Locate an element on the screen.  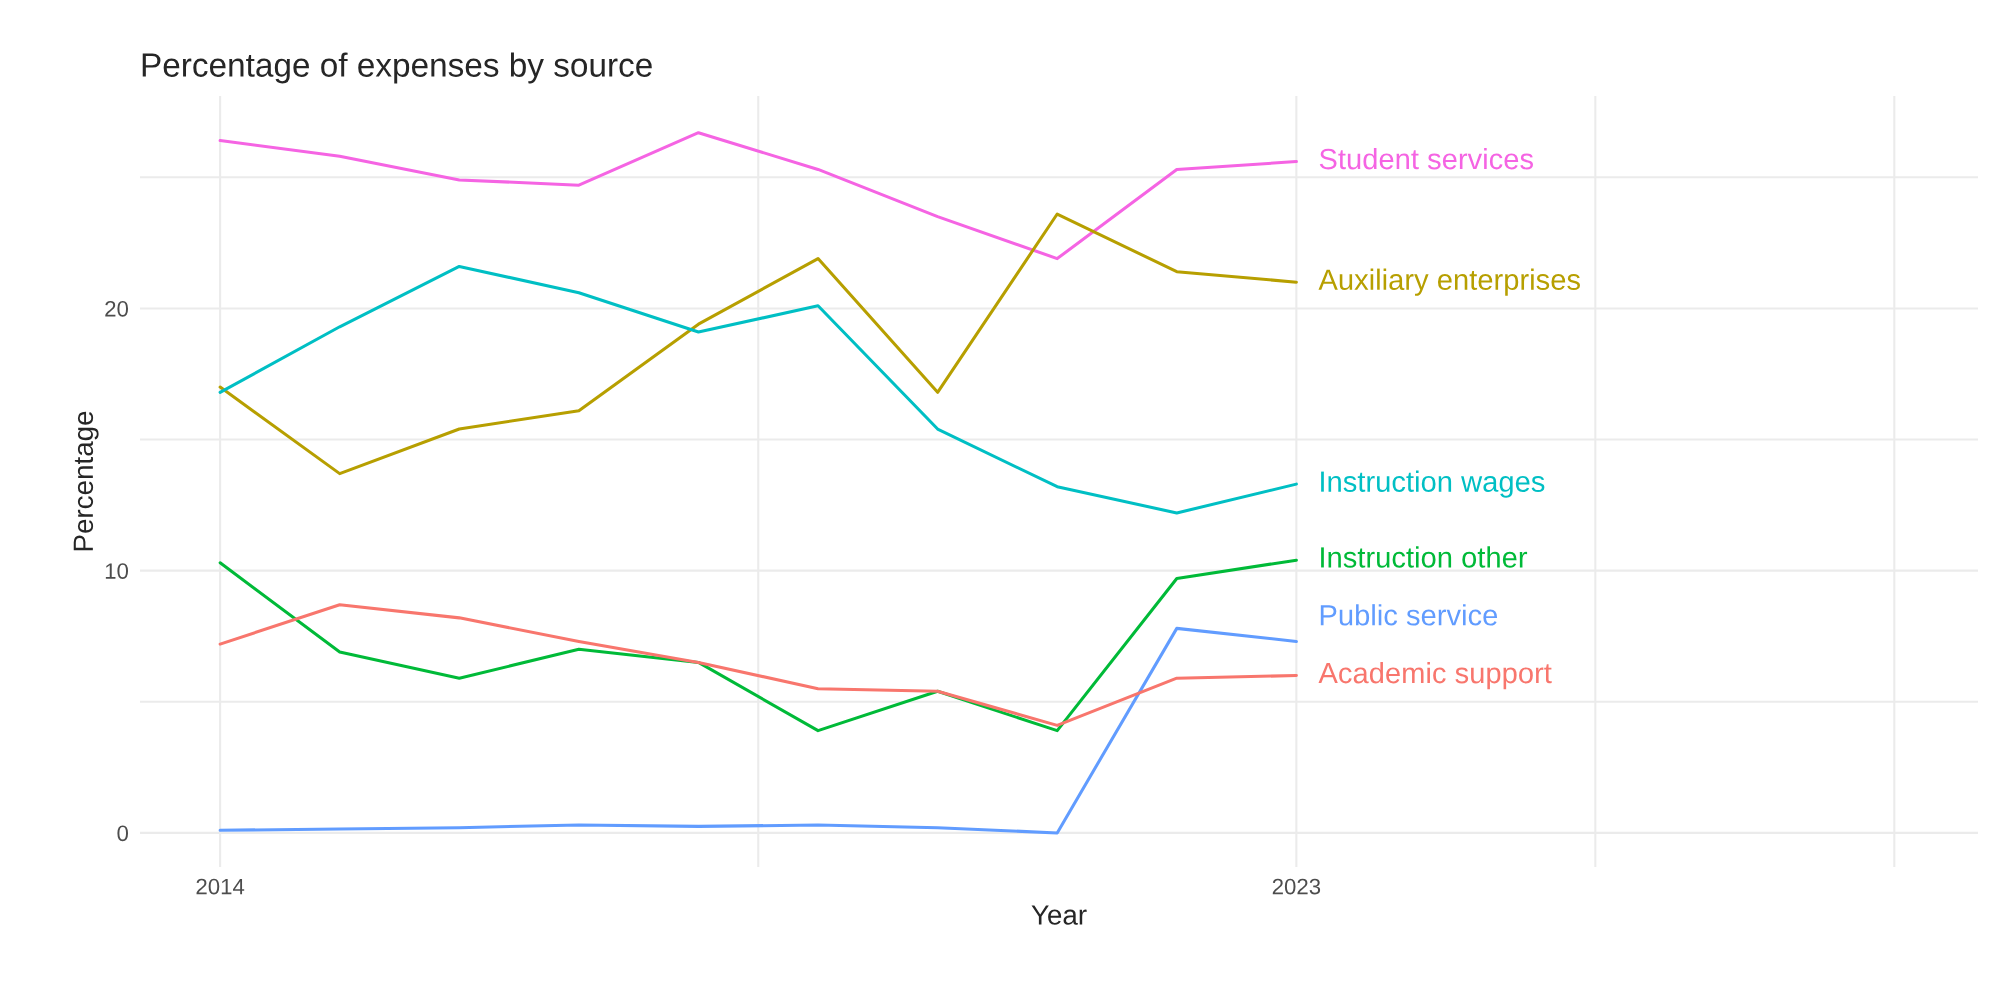
y-axis-title: Percentage is located at coordinates (86, 481).